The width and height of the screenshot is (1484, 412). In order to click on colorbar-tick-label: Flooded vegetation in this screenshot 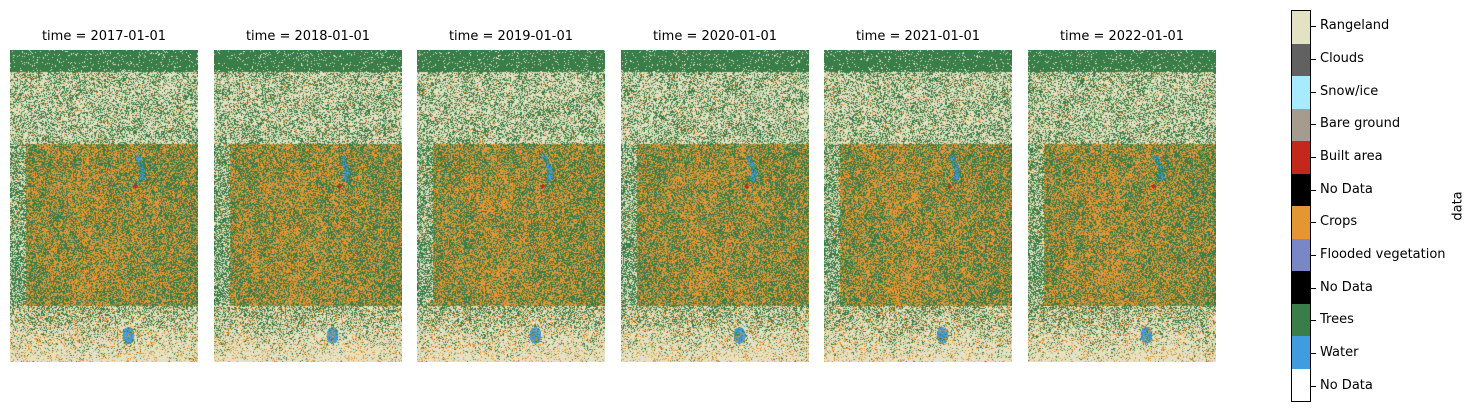, I will do `click(1383, 254)`.